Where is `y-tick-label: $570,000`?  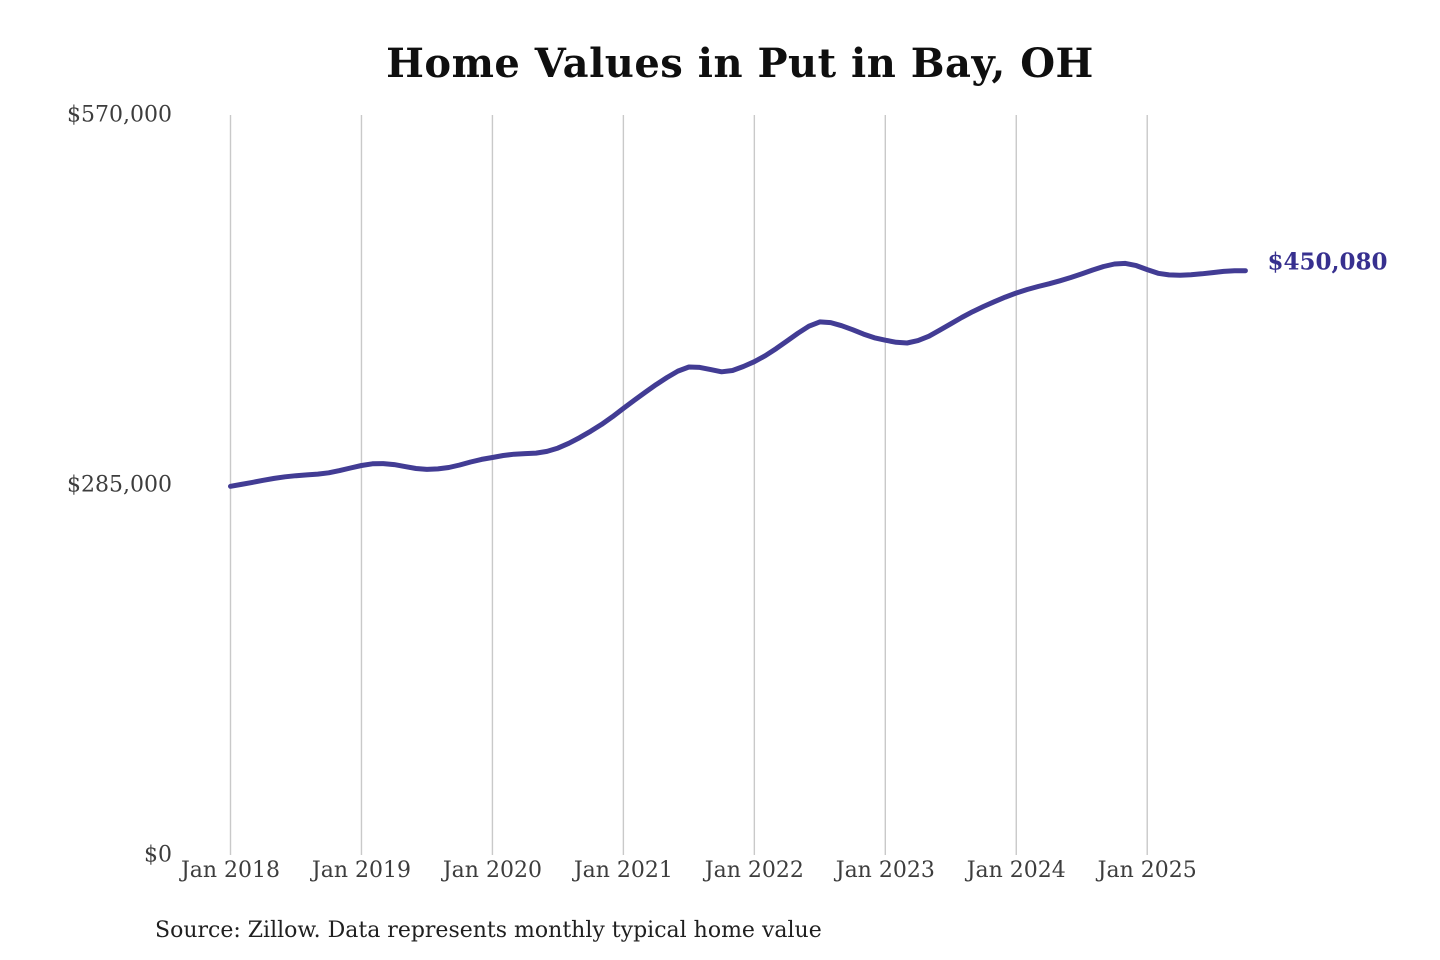 y-tick-label: $570,000 is located at coordinates (119, 115).